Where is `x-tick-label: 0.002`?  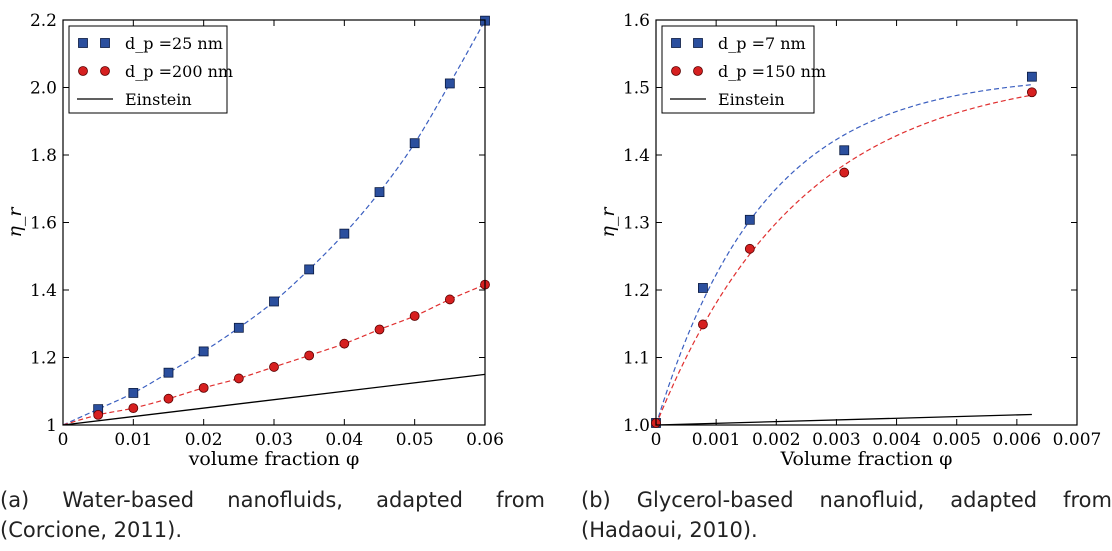
x-tick-label: 0.002 is located at coordinates (776, 440).